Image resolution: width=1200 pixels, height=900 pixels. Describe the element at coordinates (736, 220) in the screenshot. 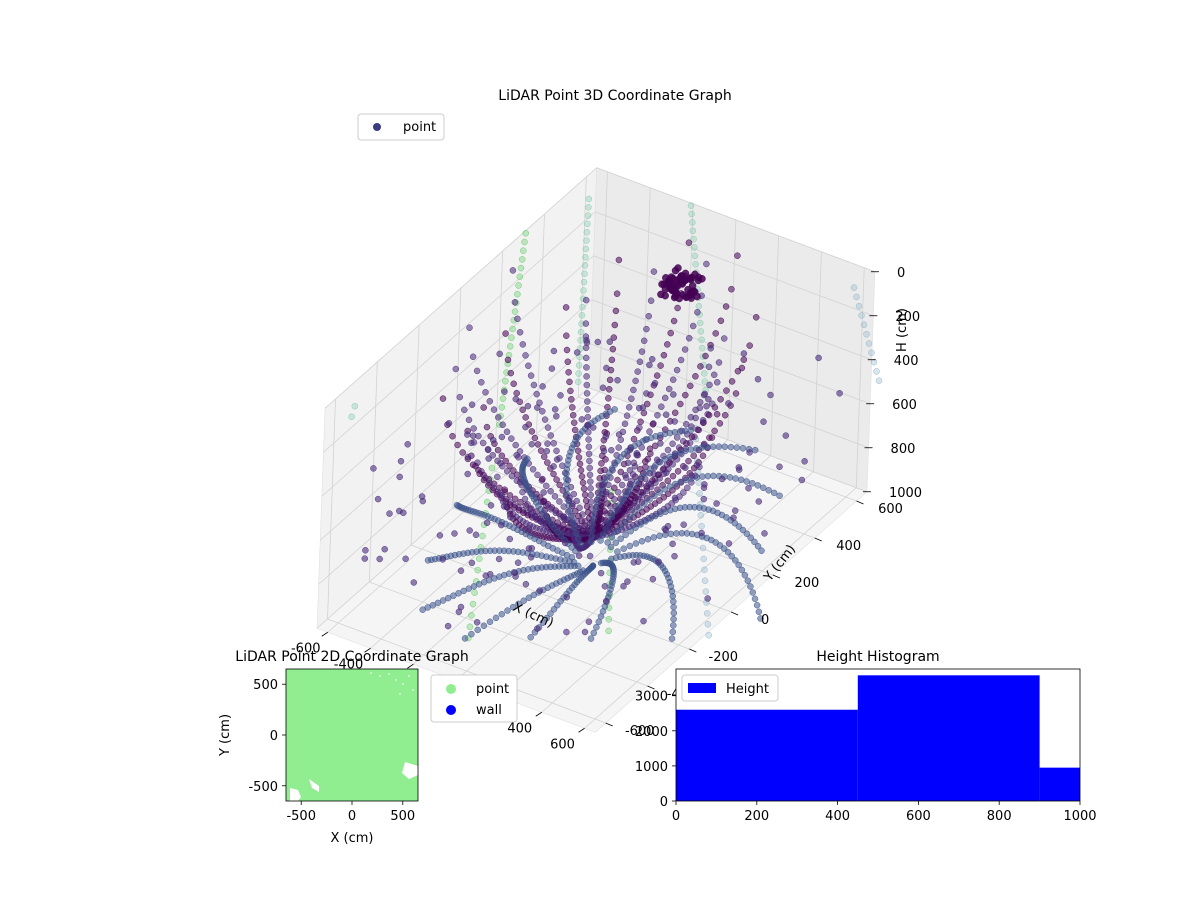

I see `grid-line-z-back` at that location.